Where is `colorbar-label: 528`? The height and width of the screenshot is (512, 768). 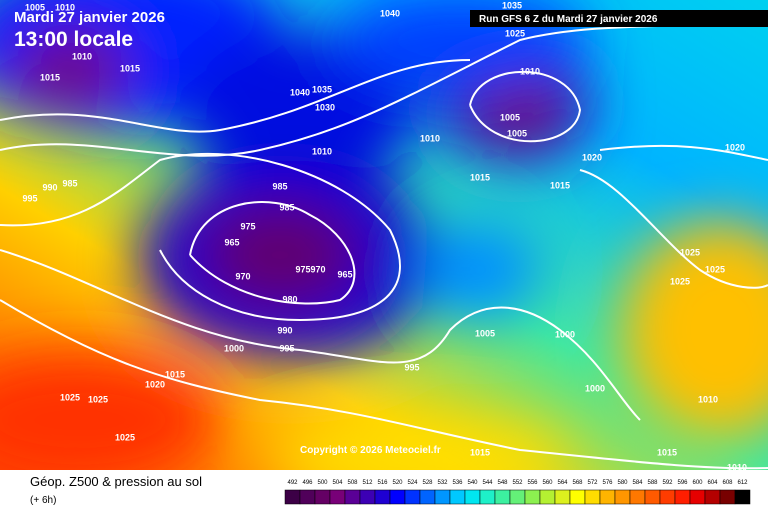 colorbar-label: 528 is located at coordinates (427, 483).